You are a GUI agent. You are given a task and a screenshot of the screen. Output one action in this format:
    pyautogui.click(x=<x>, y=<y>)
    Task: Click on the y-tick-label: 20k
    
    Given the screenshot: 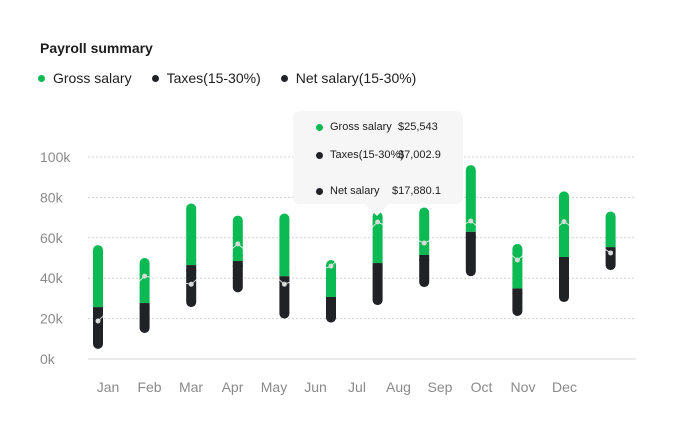 What is the action you would take?
    pyautogui.click(x=52, y=319)
    